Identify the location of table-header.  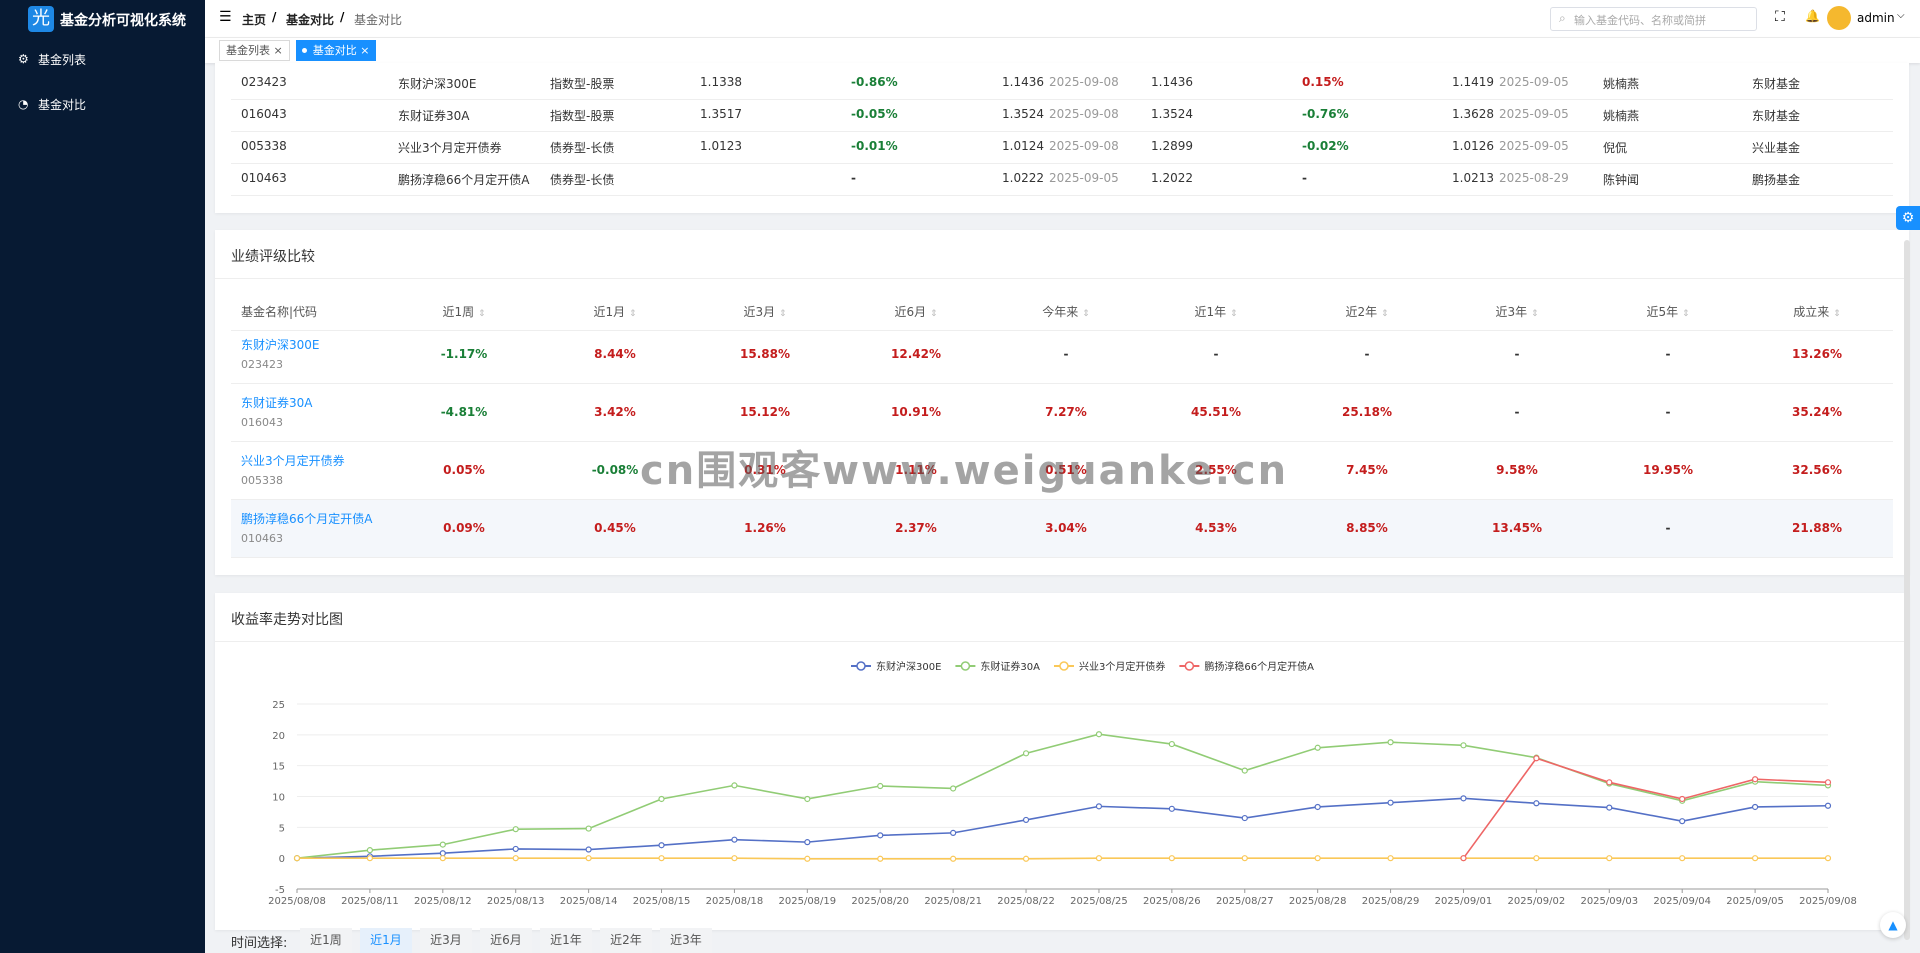
(1062, 311).